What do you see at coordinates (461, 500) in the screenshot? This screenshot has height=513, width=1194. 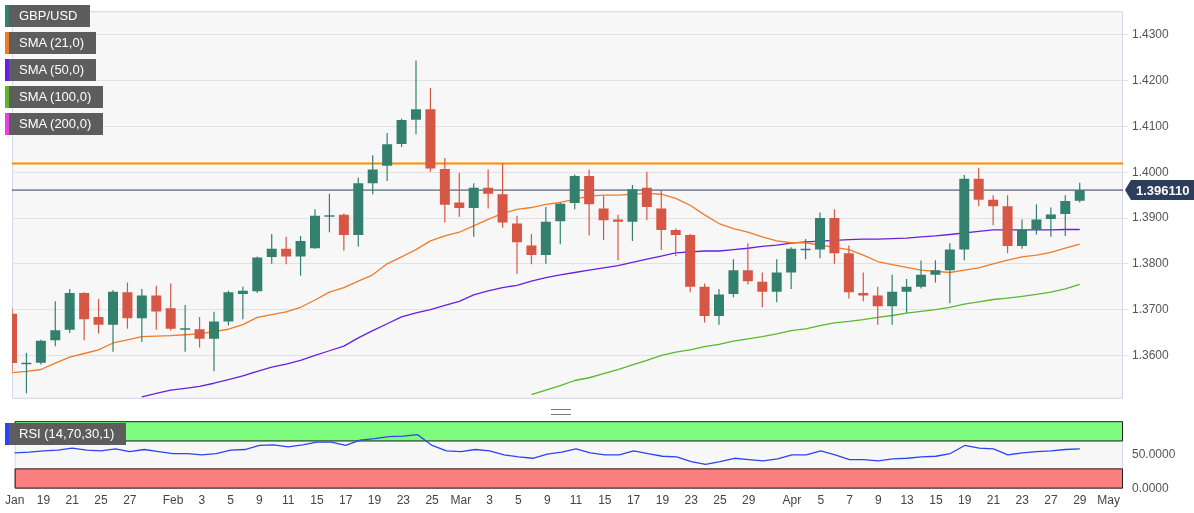 I see `x-tick-label: Mar` at bounding box center [461, 500].